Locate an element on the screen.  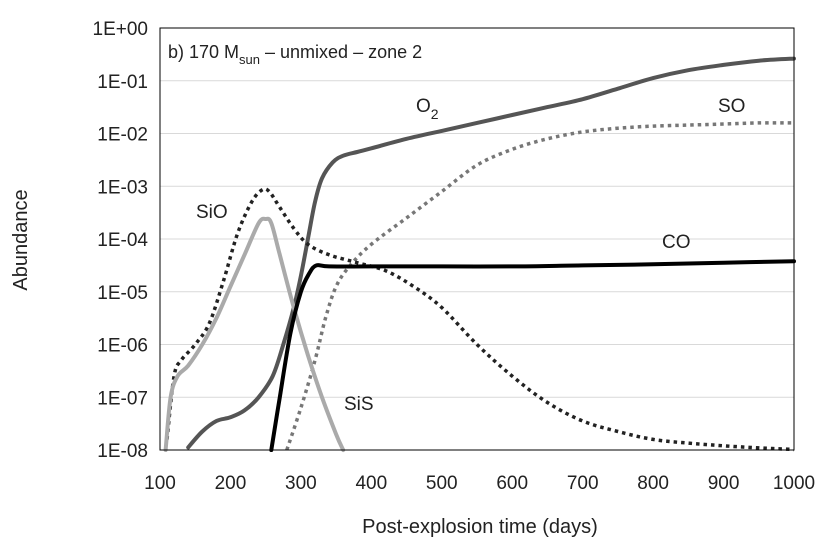
y-axis-title: Abundance is located at coordinates (21, 239).